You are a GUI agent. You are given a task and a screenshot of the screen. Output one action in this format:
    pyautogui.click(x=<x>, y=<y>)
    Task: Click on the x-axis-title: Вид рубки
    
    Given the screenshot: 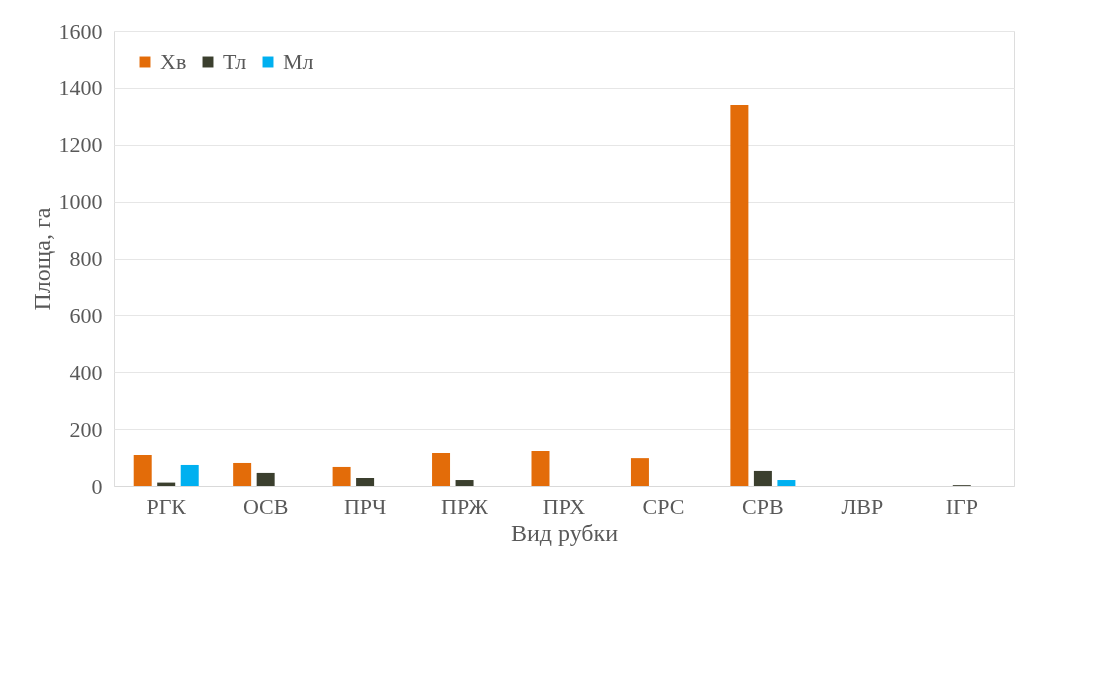 What is the action you would take?
    pyautogui.click(x=564, y=532)
    